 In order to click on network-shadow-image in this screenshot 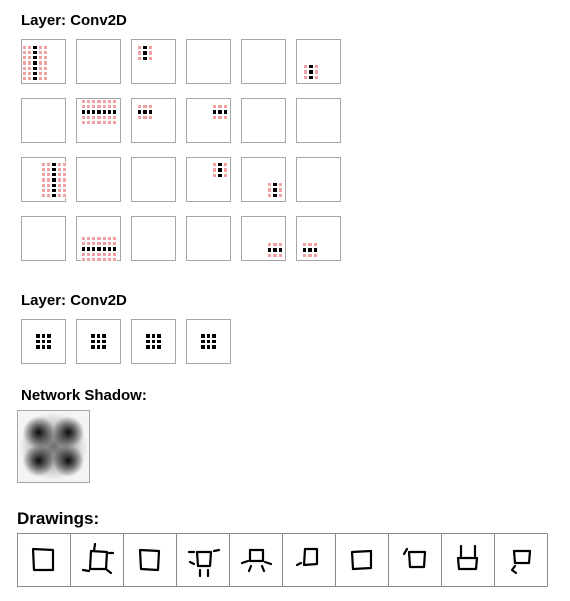, I will do `click(53, 446)`.